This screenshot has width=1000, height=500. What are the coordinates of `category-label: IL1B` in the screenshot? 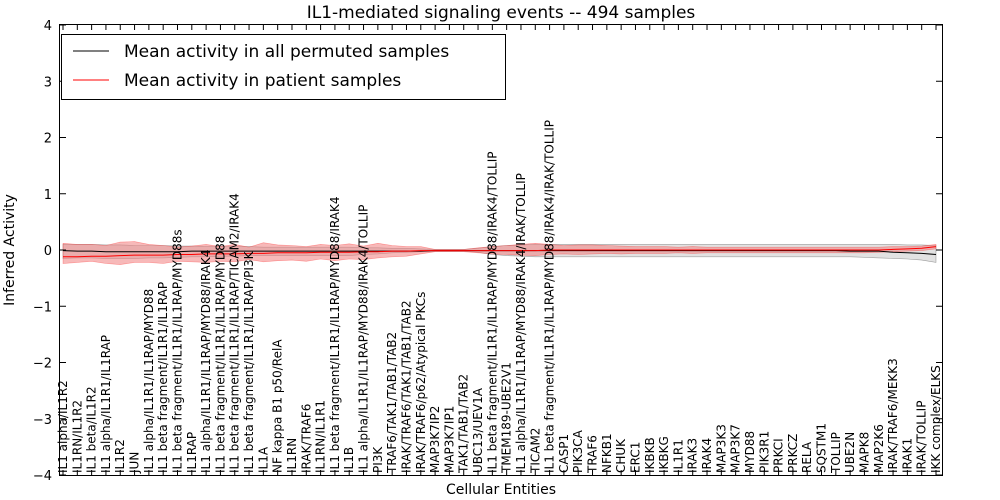 It's located at (349, 460).